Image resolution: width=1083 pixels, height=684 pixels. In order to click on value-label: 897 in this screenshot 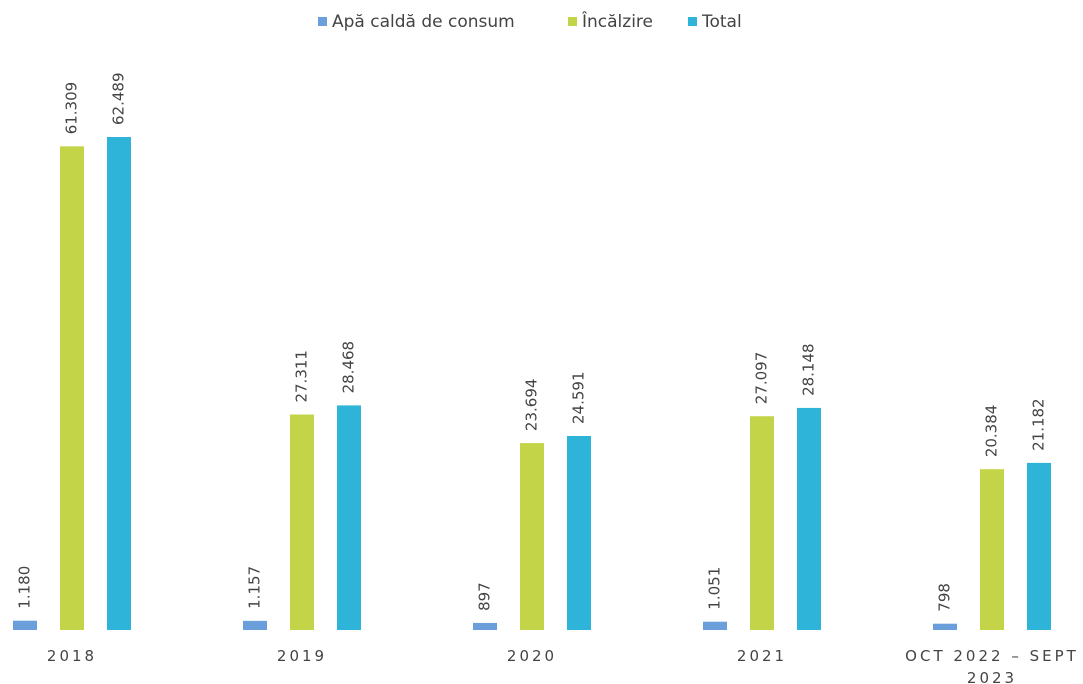, I will do `click(485, 596)`.